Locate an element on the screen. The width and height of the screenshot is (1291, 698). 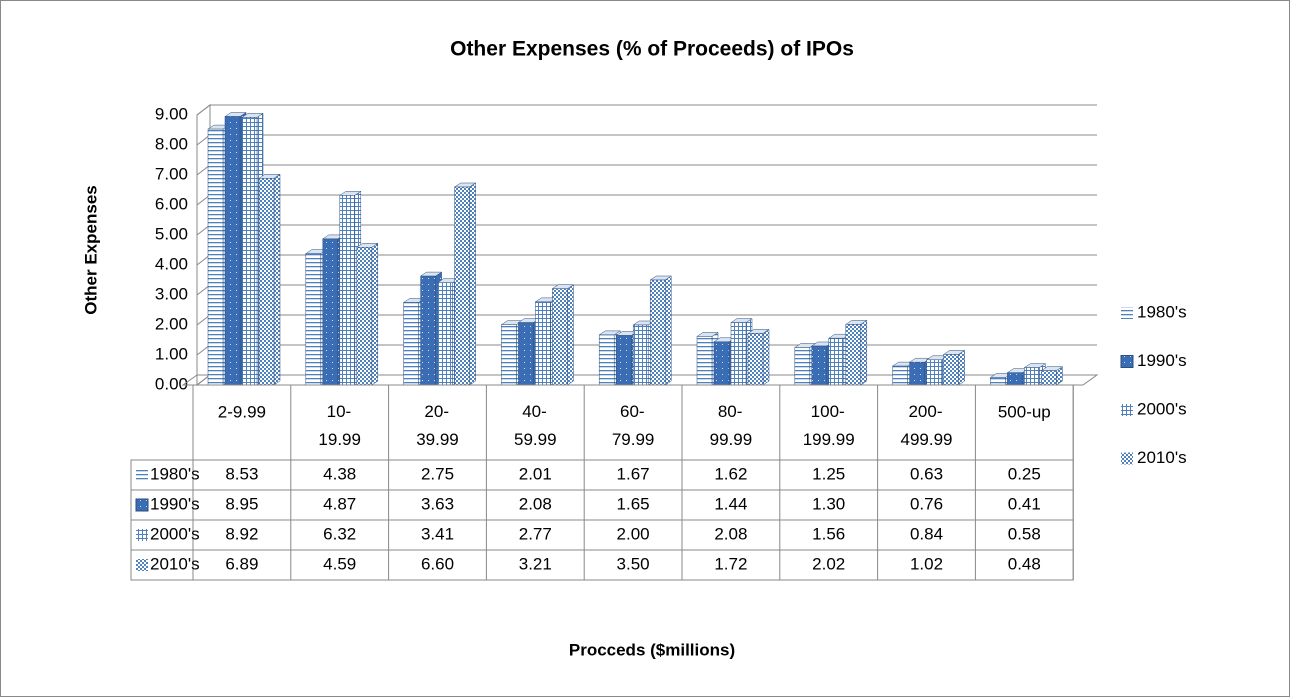
table-cell: 0.84 is located at coordinates (926, 533).